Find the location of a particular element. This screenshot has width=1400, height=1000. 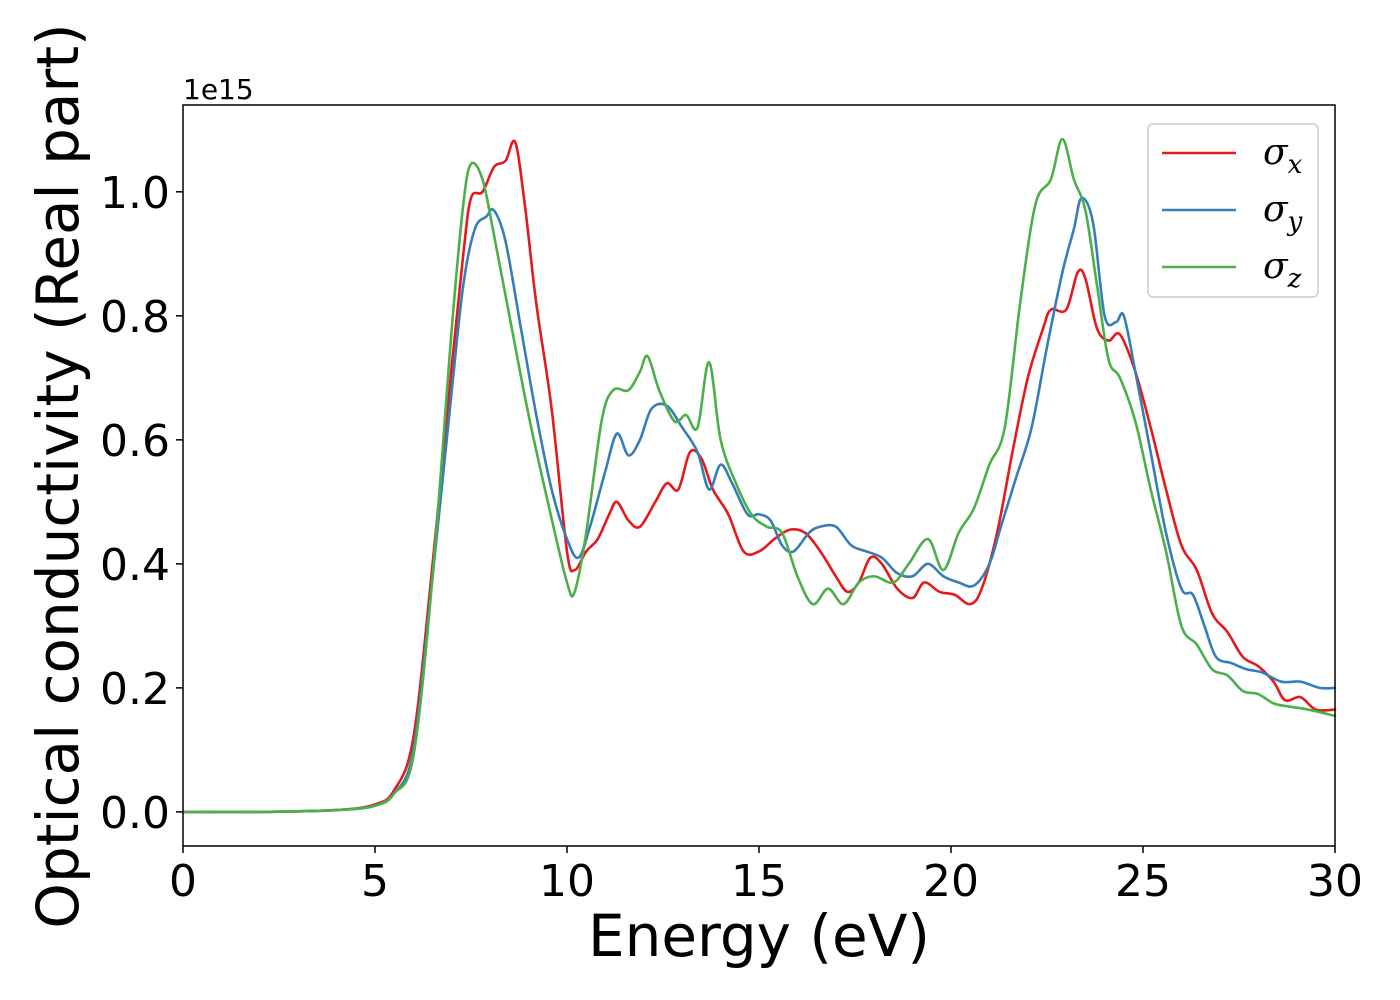

y-axis-offset-text: 1e15 is located at coordinates (218, 89).